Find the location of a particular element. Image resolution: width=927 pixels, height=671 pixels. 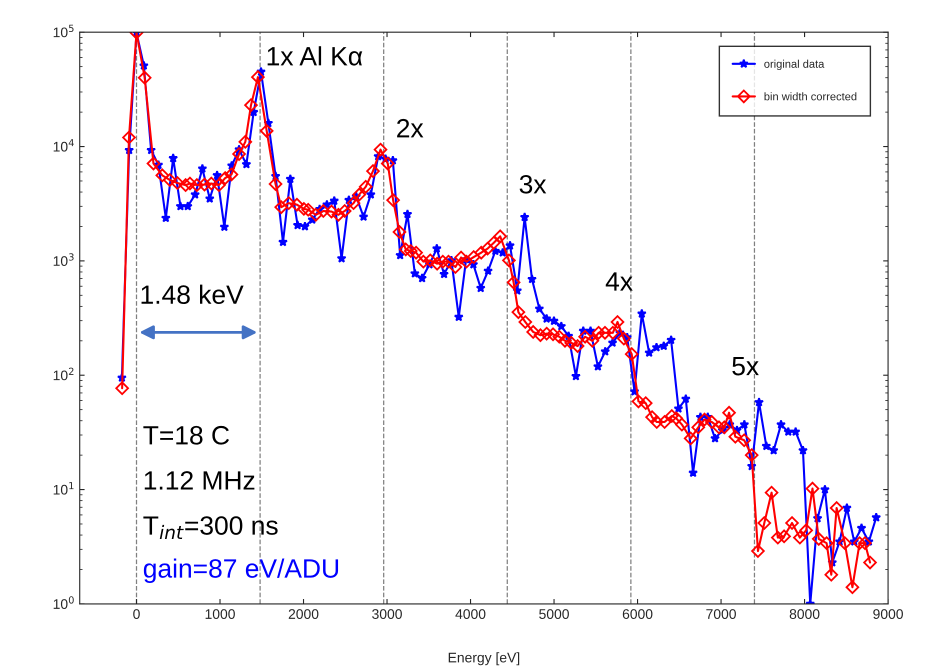

x-tick-label: 3000 is located at coordinates (387, 614).